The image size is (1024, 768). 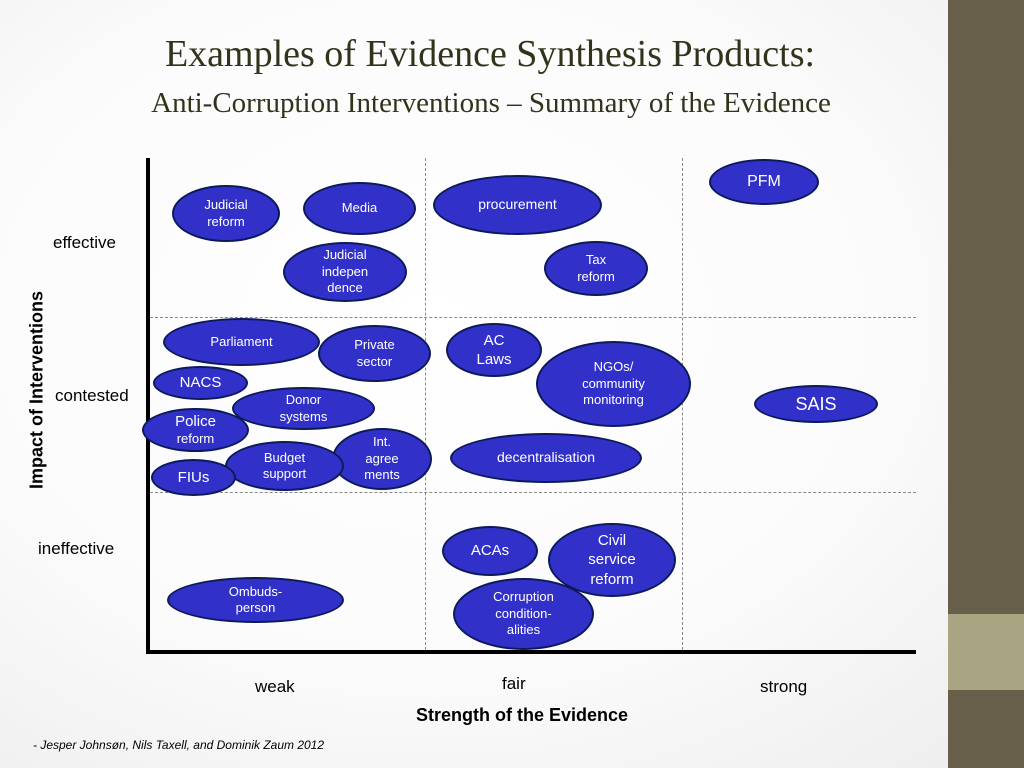 I want to click on node-donor-systems: Donor systems, so click(x=303, y=408).